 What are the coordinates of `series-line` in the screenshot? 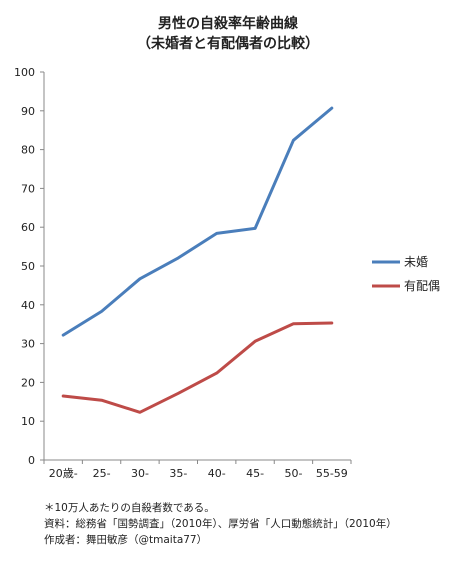 It's located at (197, 367).